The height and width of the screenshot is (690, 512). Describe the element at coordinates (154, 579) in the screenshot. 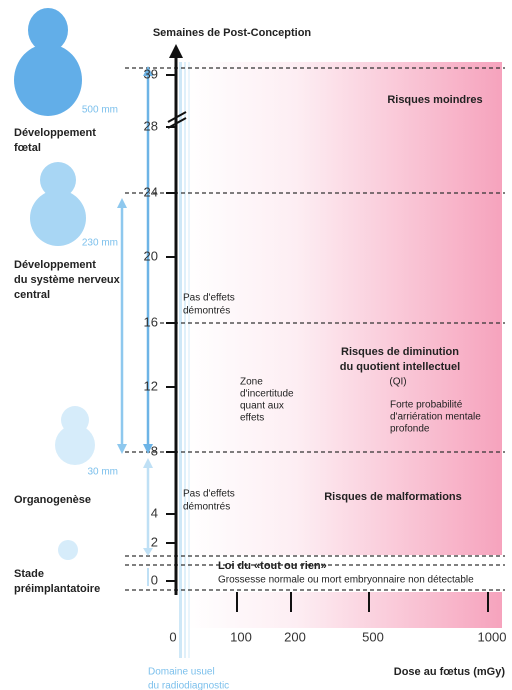

I see `y-tick-label: 0` at that location.